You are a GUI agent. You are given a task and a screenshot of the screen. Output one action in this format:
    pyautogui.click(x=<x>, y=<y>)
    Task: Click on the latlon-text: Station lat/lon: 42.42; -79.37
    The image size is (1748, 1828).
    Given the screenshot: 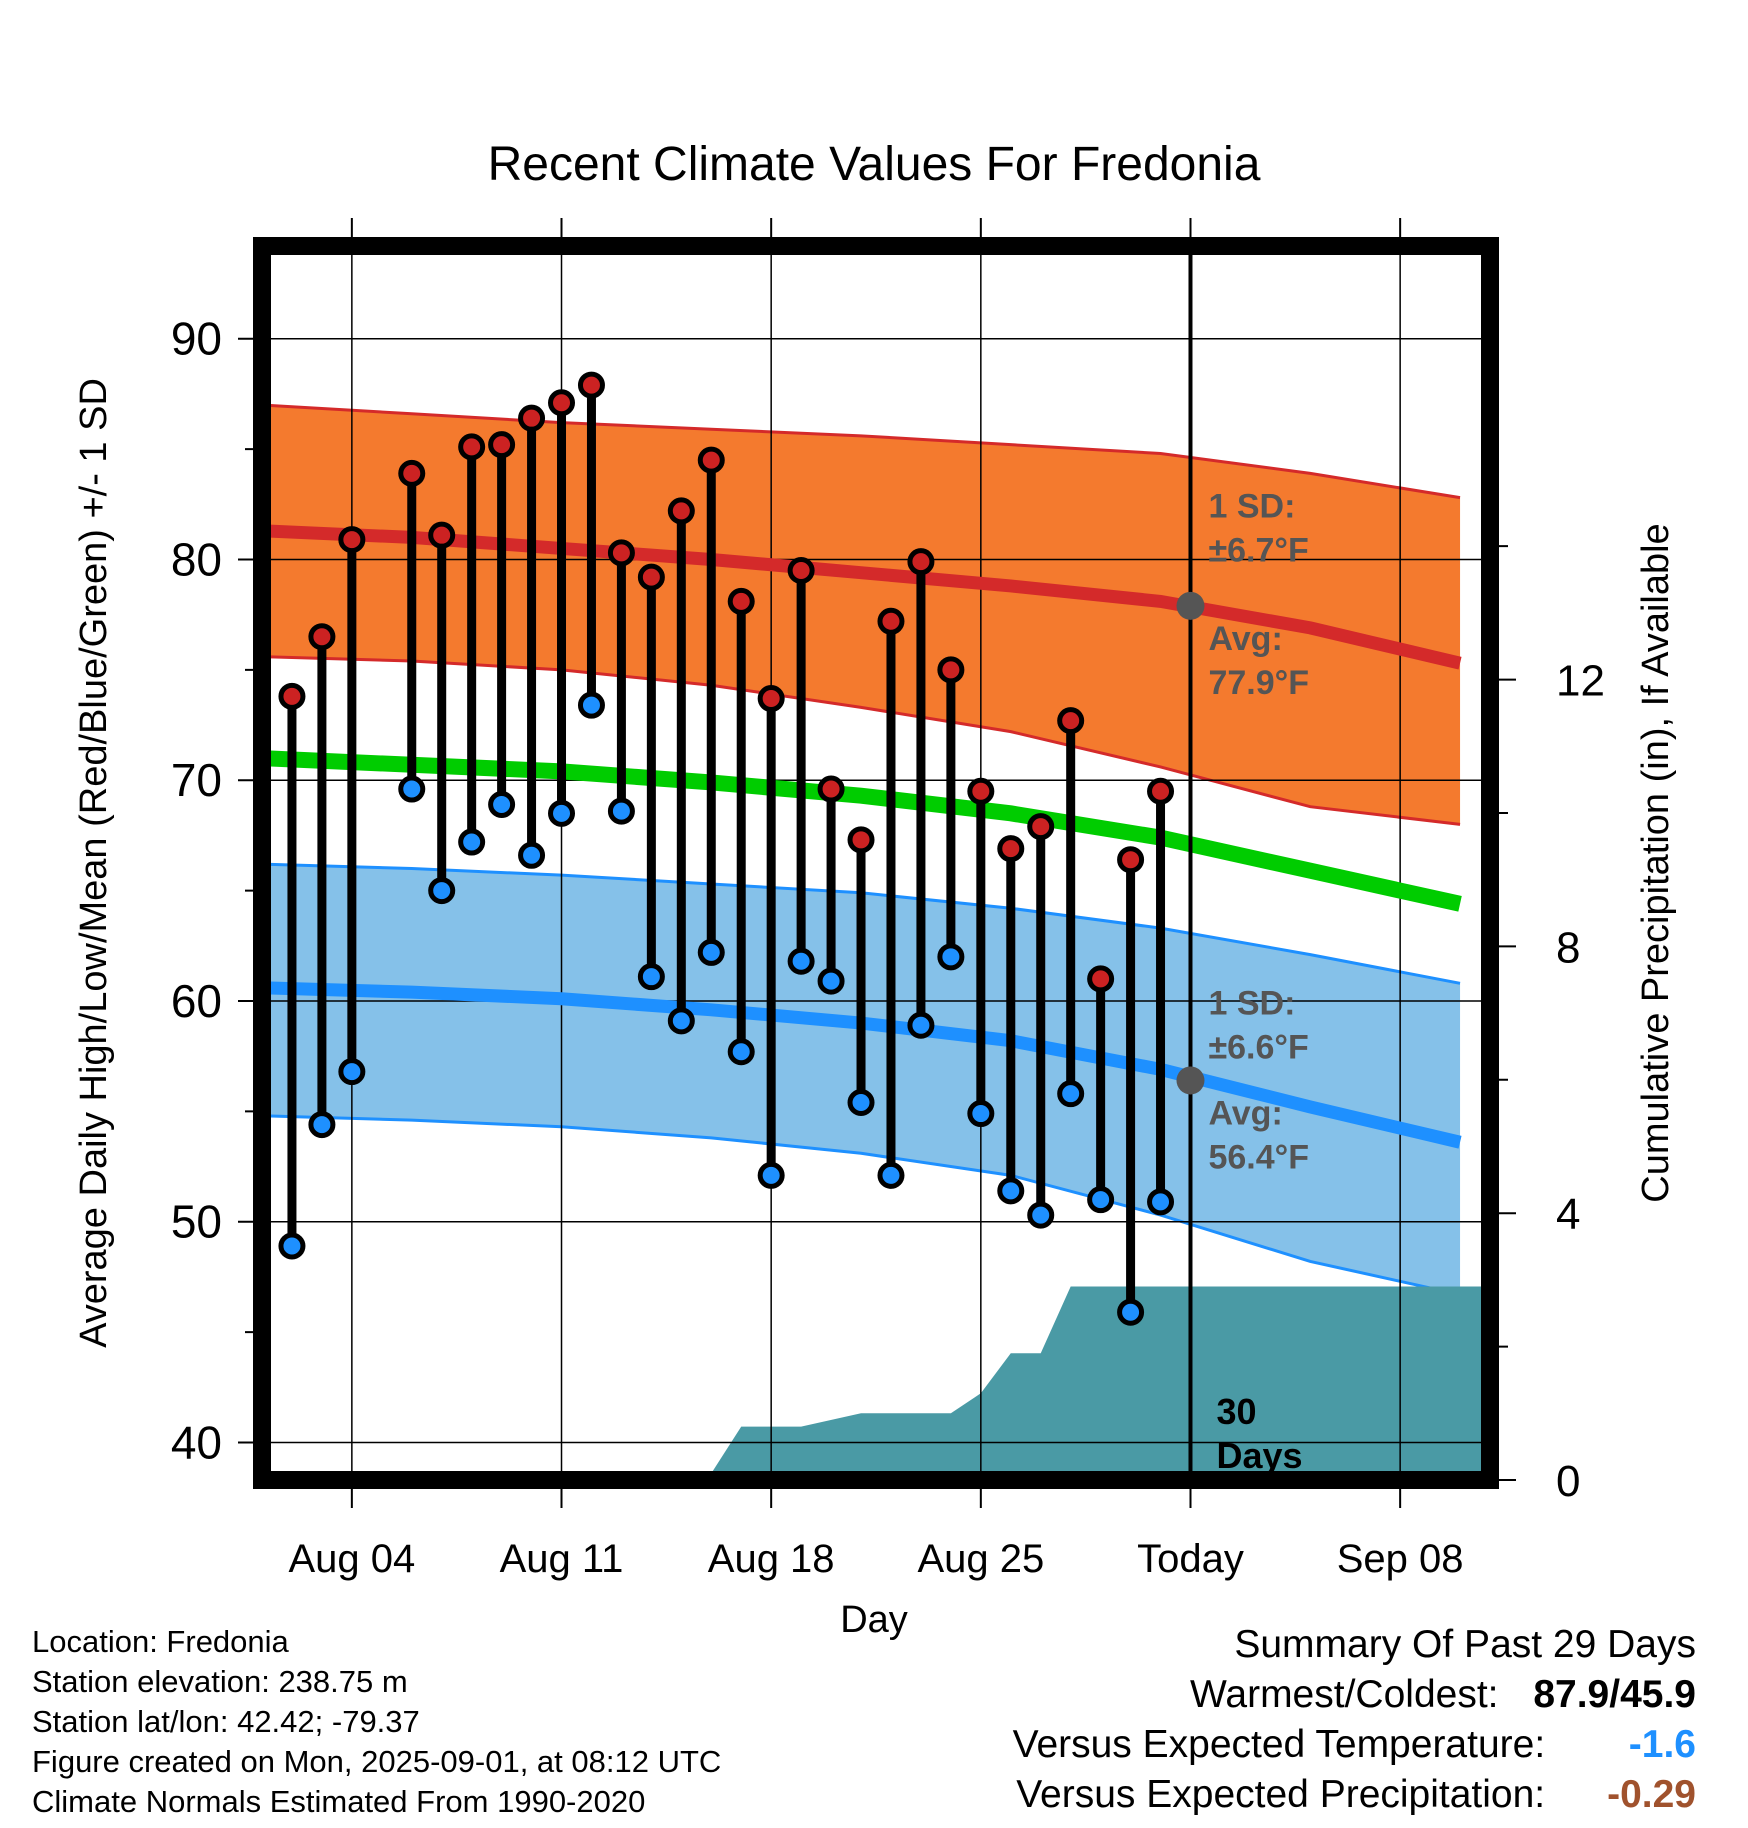 What is the action you would take?
    pyautogui.click(x=226, y=1721)
    